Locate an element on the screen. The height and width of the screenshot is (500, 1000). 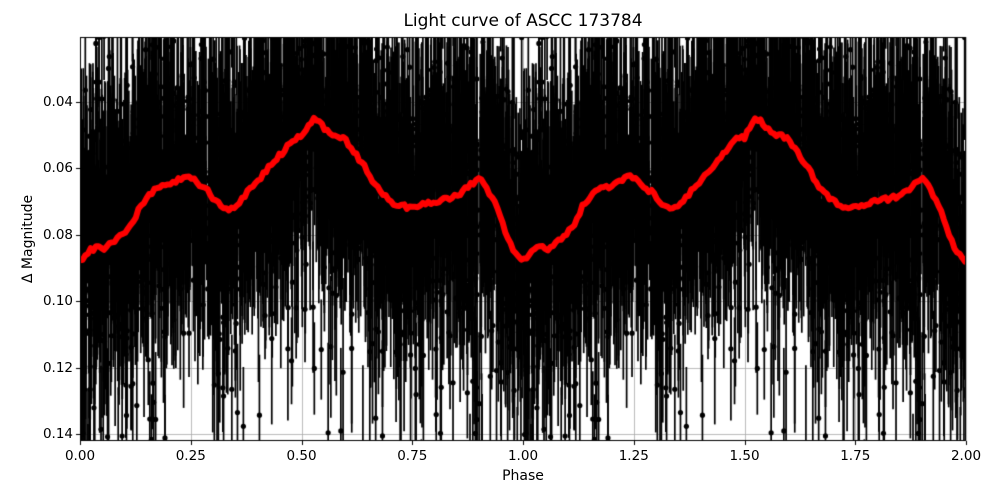
x-axis-label: Phase is located at coordinates (523, 476).